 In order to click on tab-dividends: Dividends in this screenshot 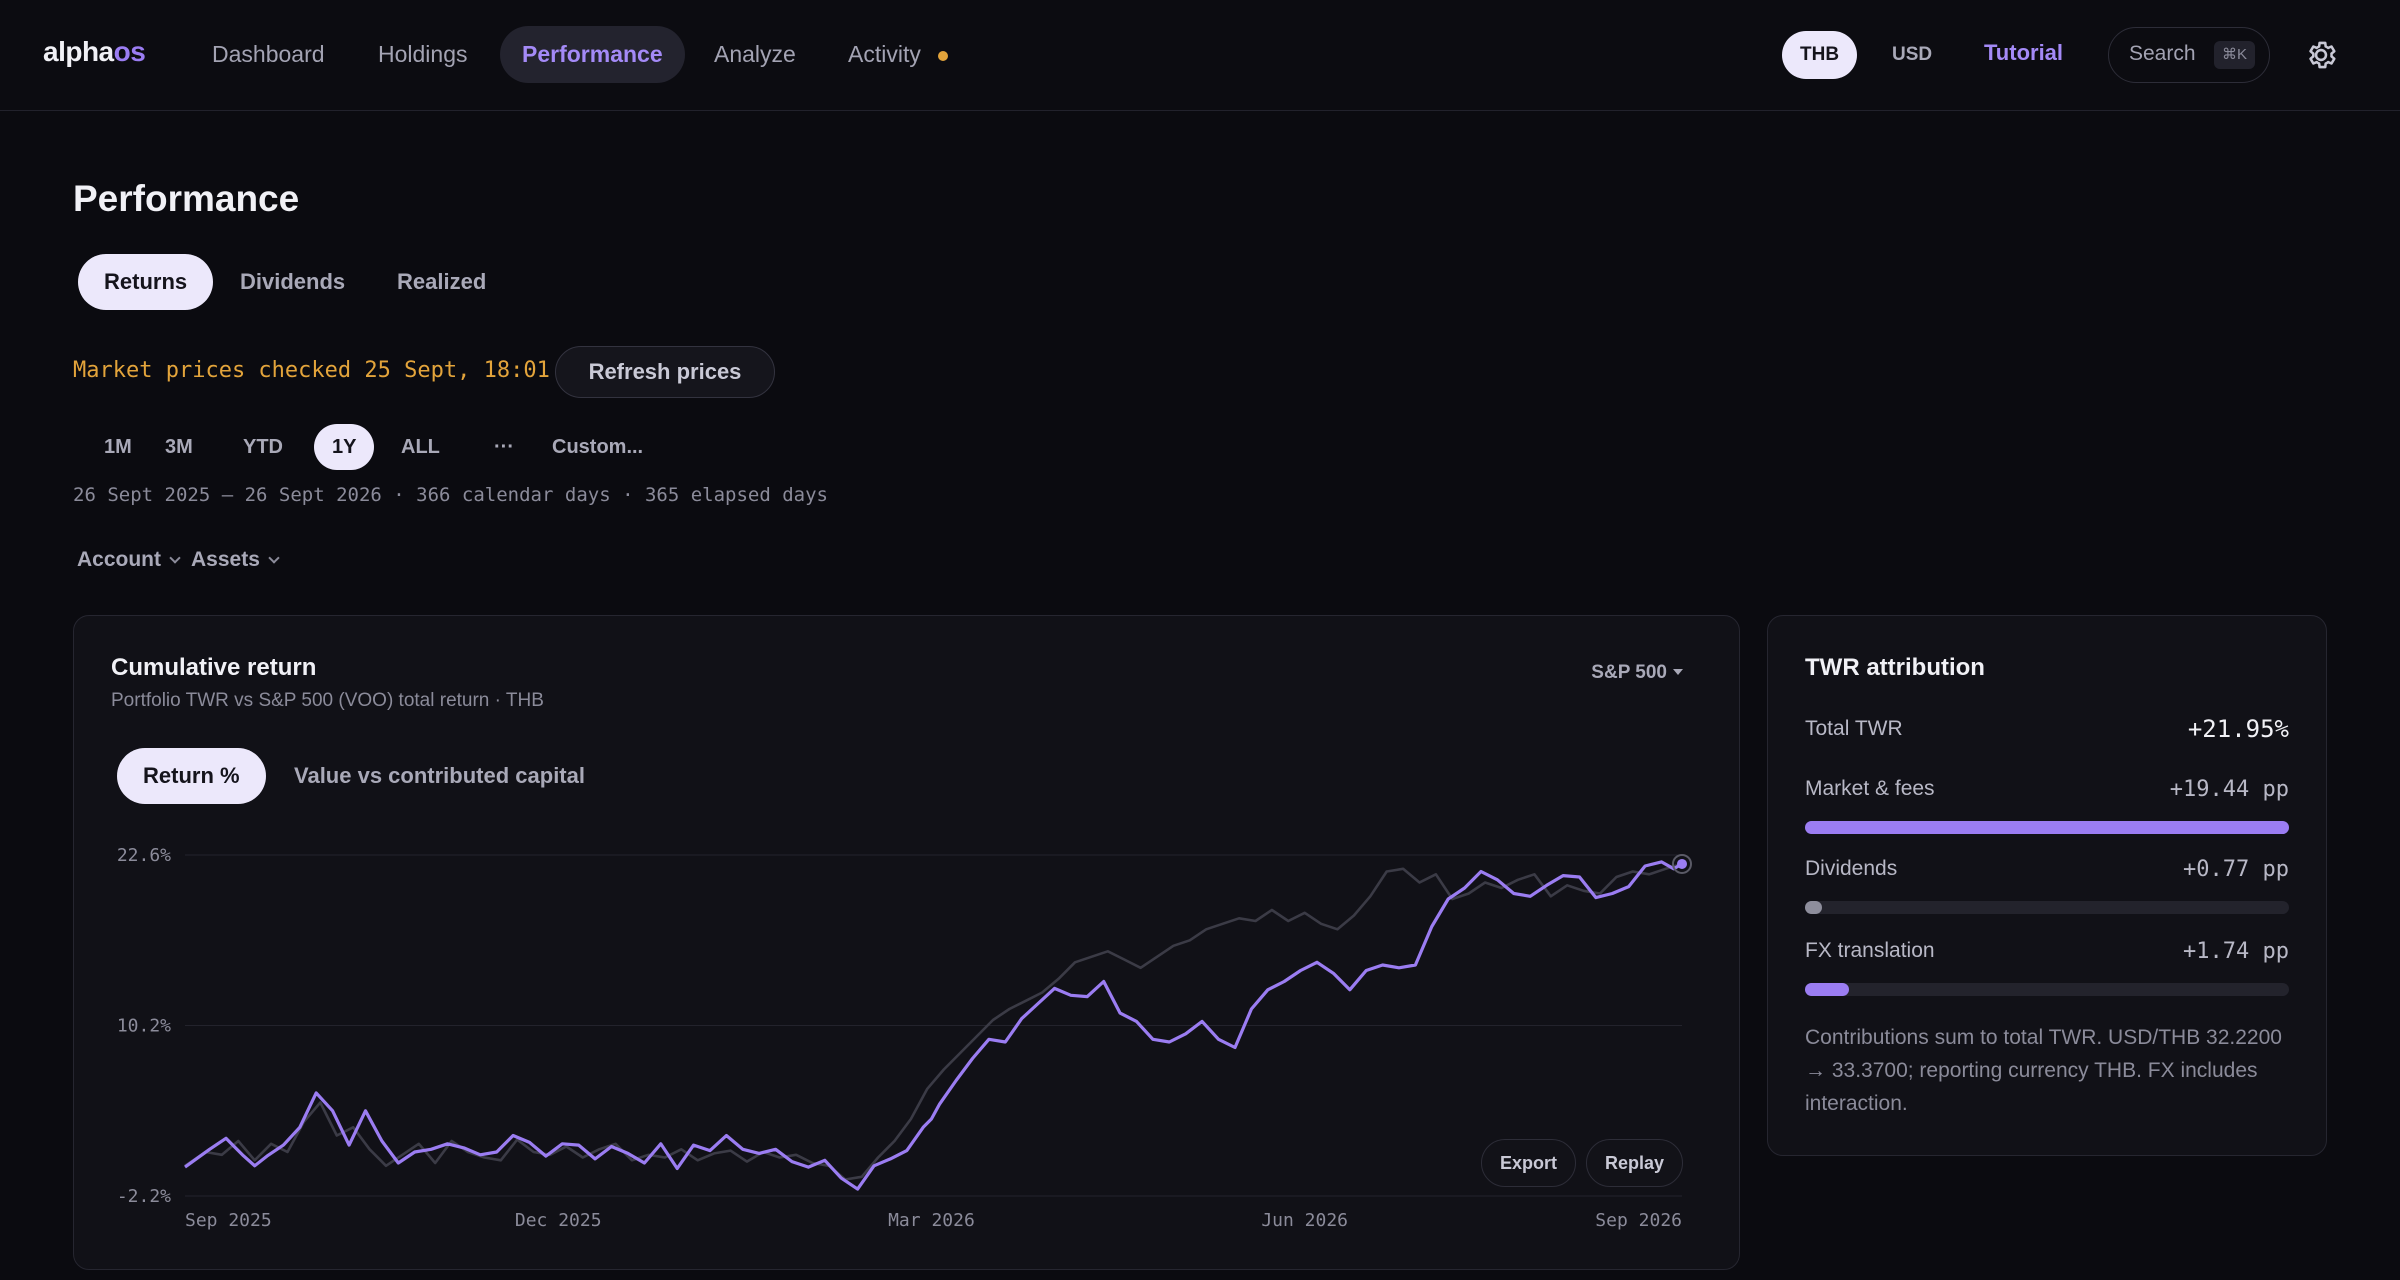, I will do `click(293, 281)`.